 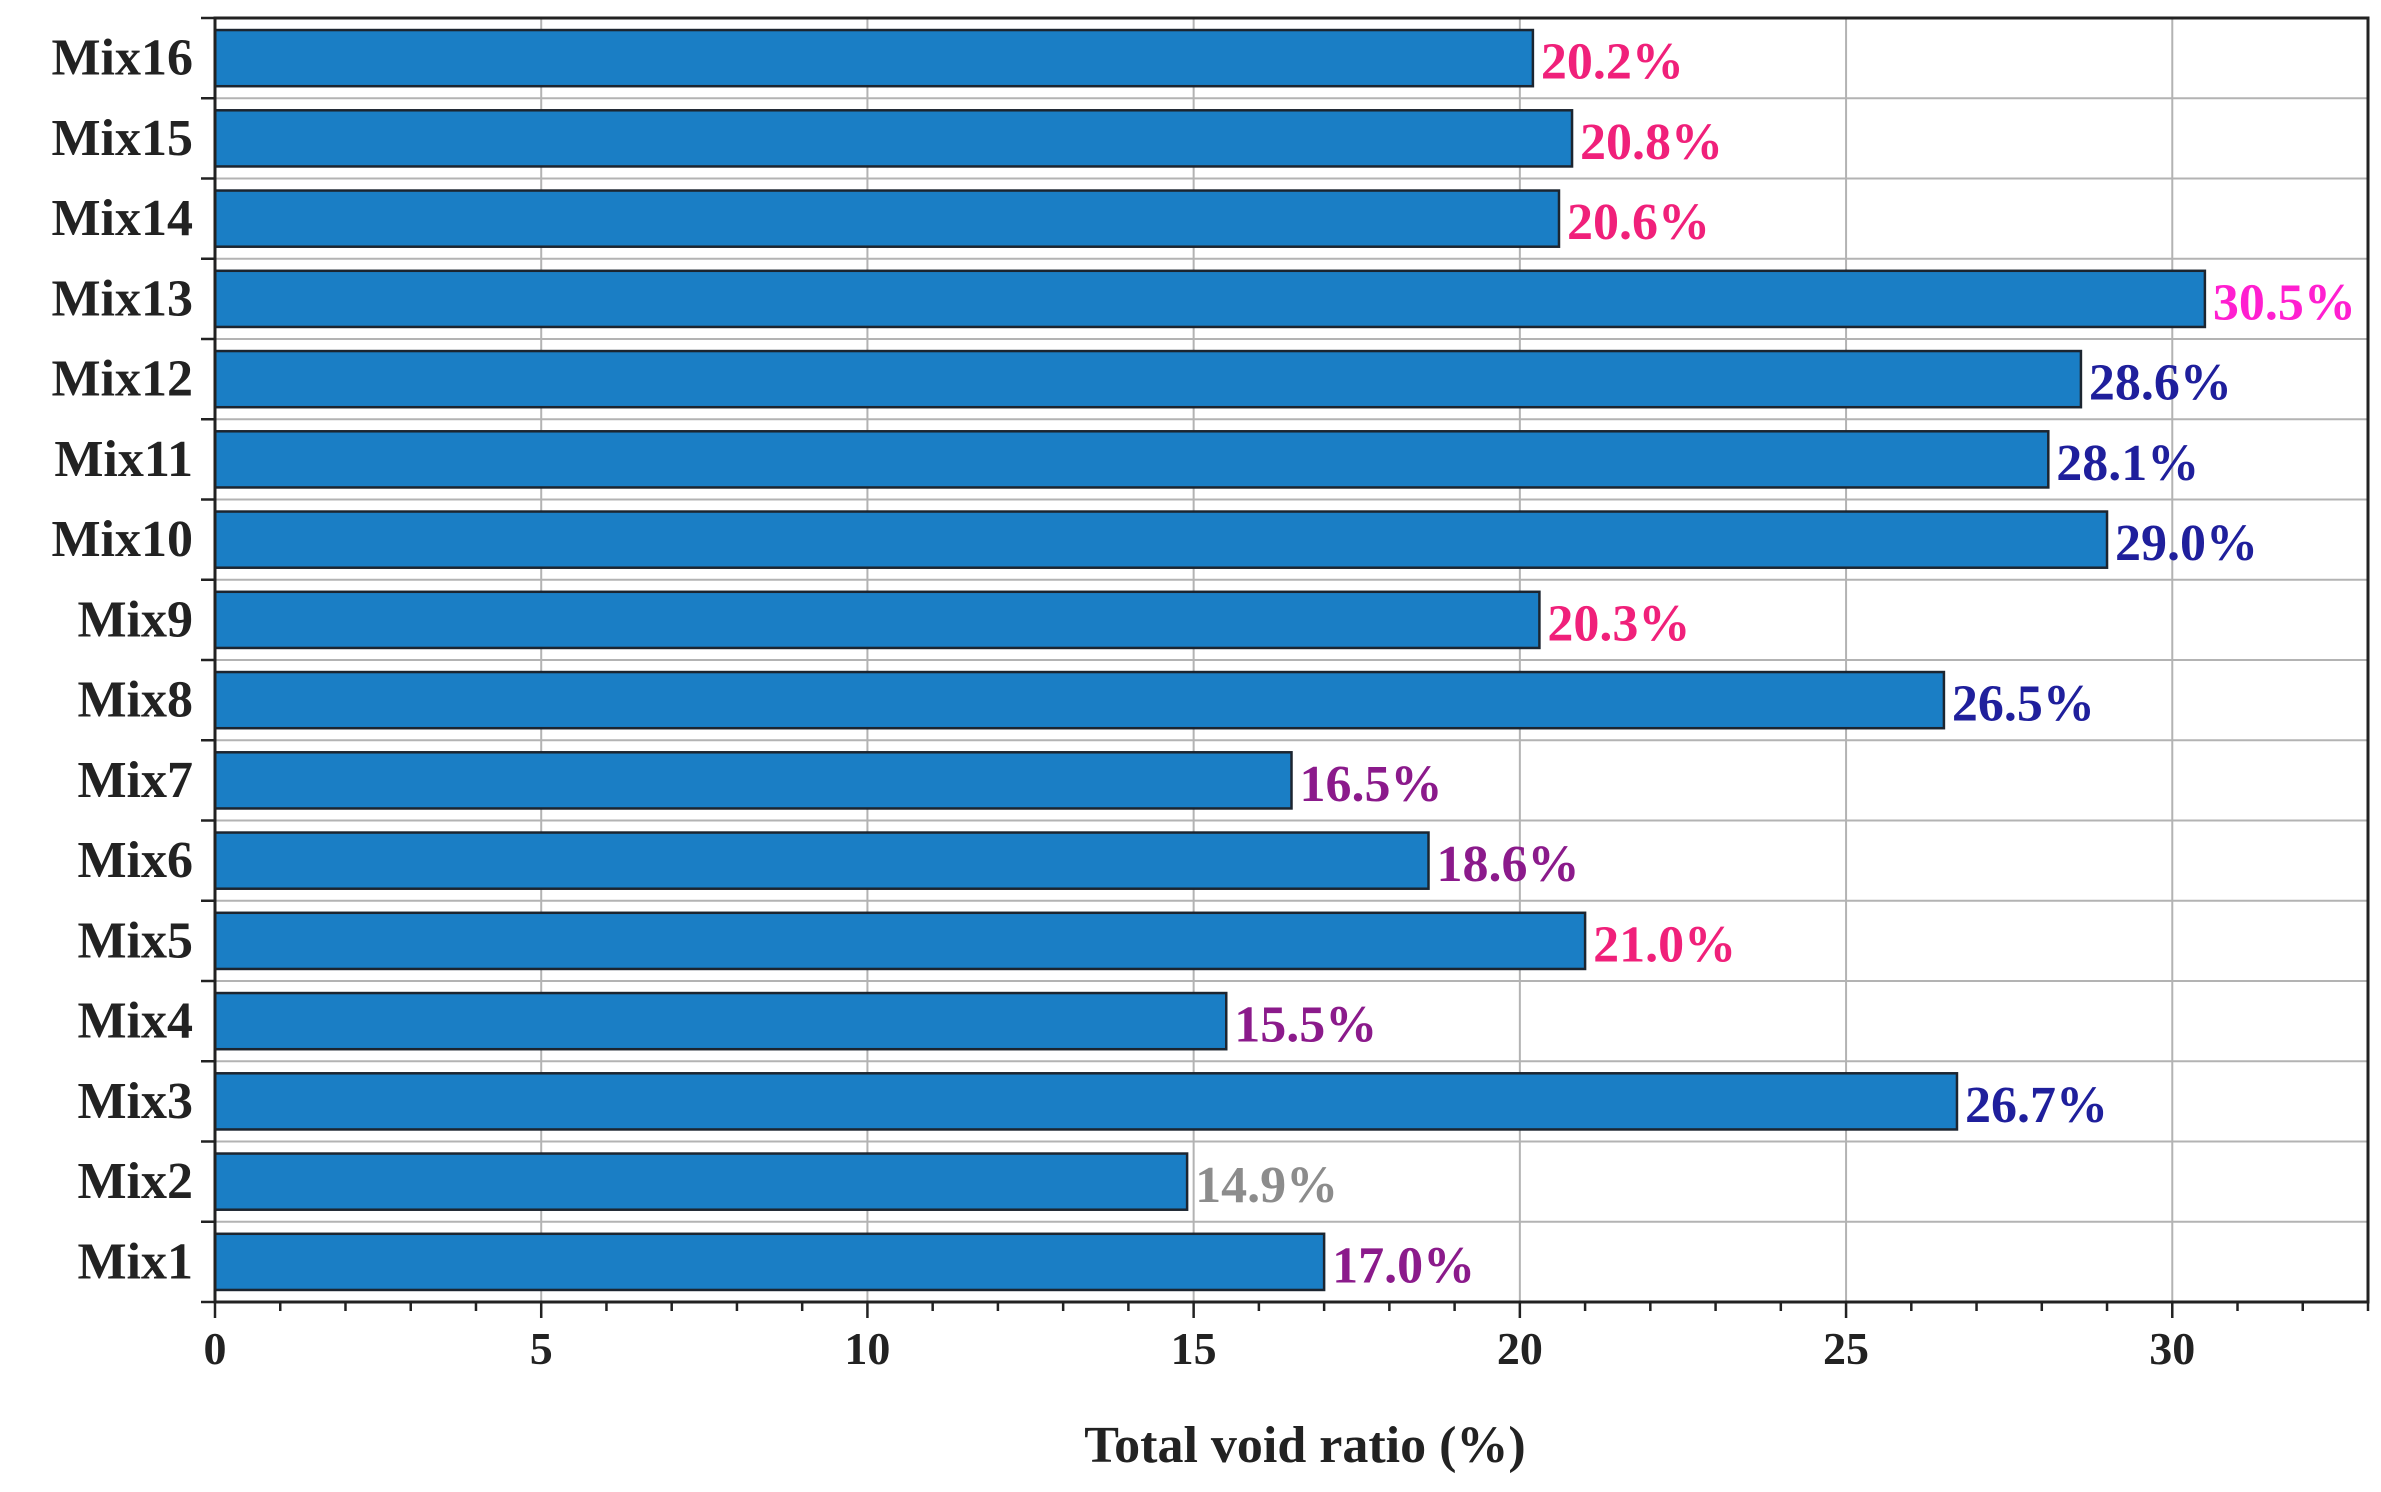 What do you see at coordinates (135, 619) in the screenshot?
I see `category-label: Mix9` at bounding box center [135, 619].